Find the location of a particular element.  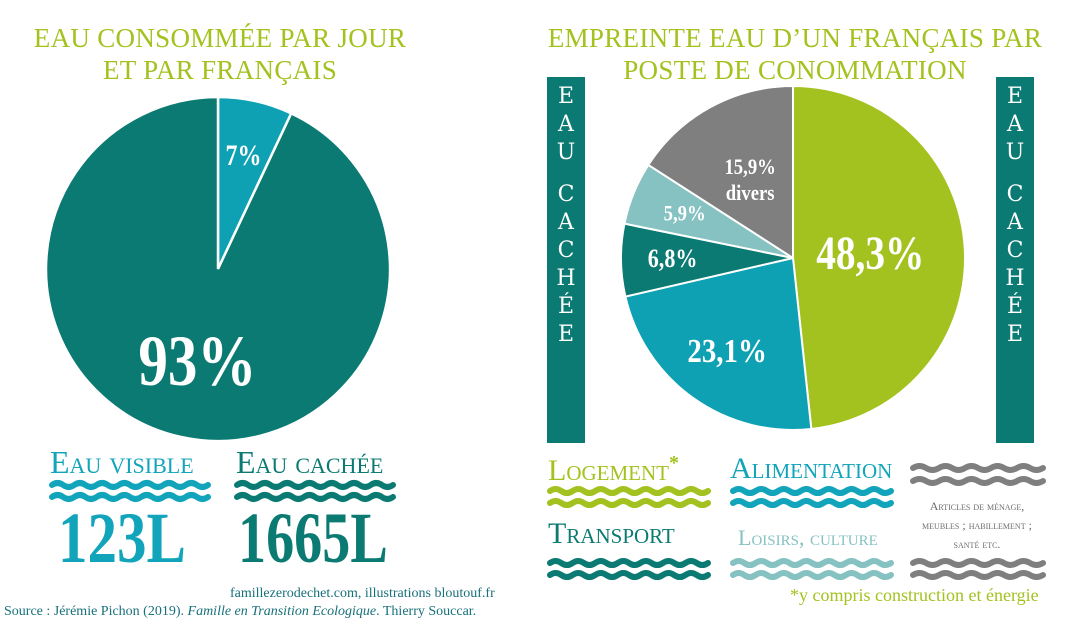

legend-alimentation: Alimentation is located at coordinates (811, 468).